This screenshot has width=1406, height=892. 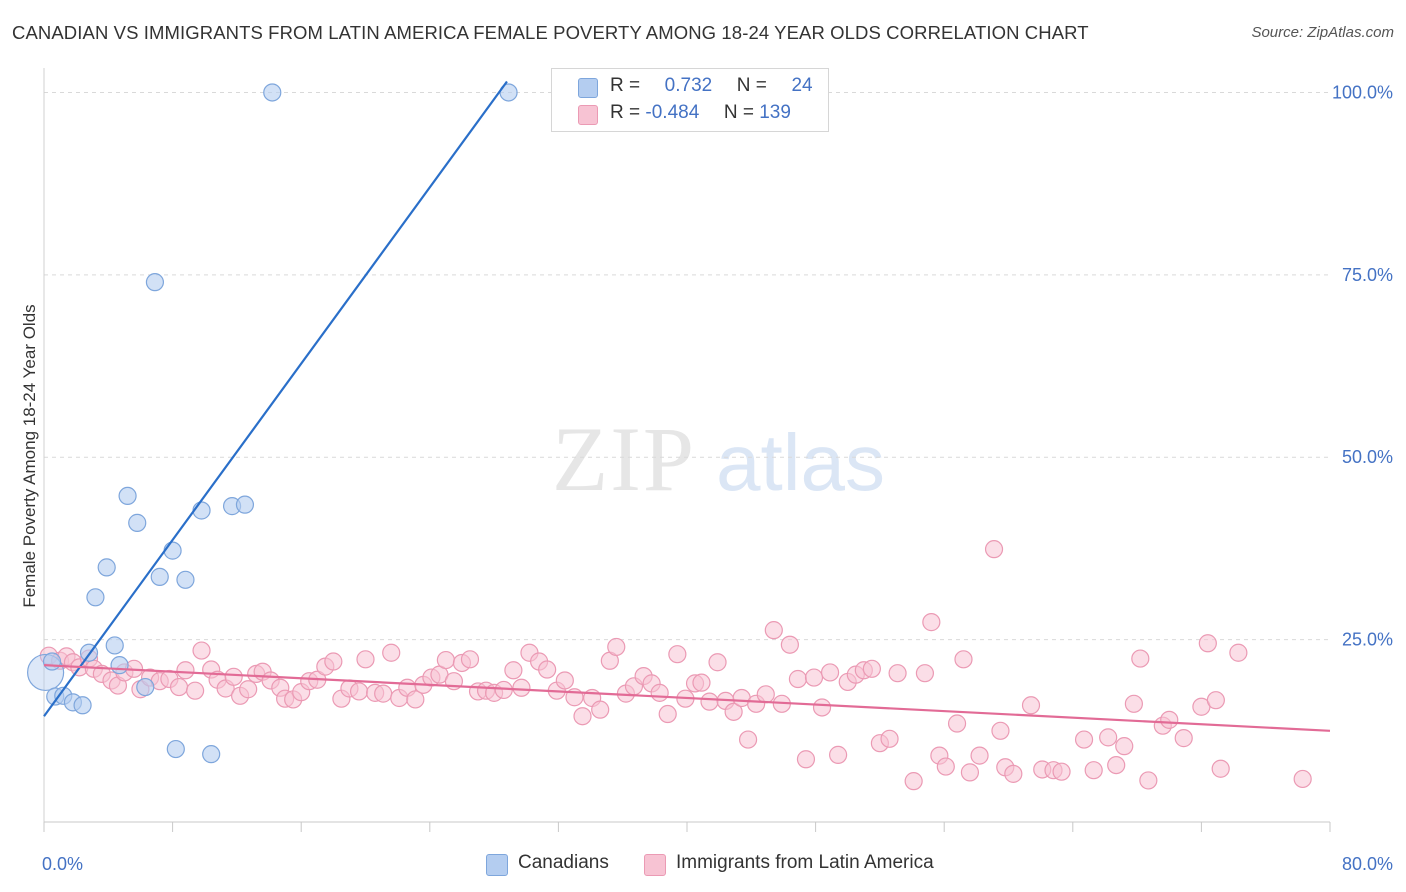 What do you see at coordinates (672, 112) in the screenshot?
I see `legend-r-value: -0.484` at bounding box center [672, 112].